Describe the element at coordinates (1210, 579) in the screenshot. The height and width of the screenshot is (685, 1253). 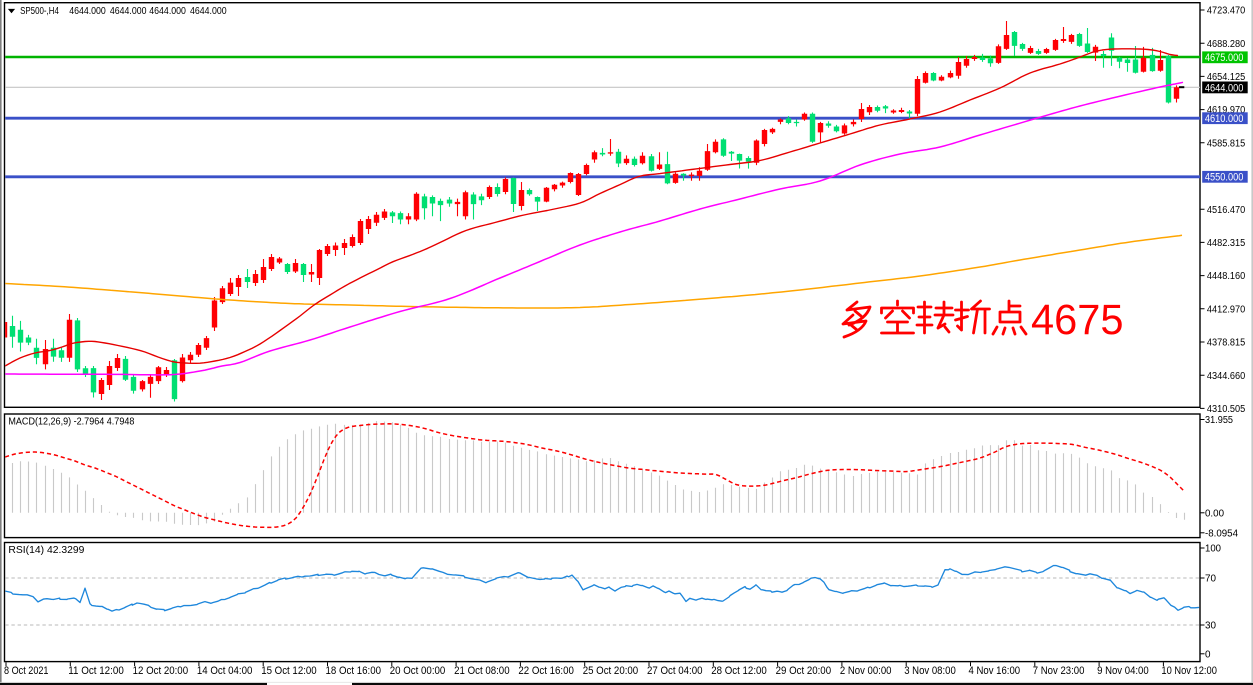
I see `svg-text: 70` at that location.